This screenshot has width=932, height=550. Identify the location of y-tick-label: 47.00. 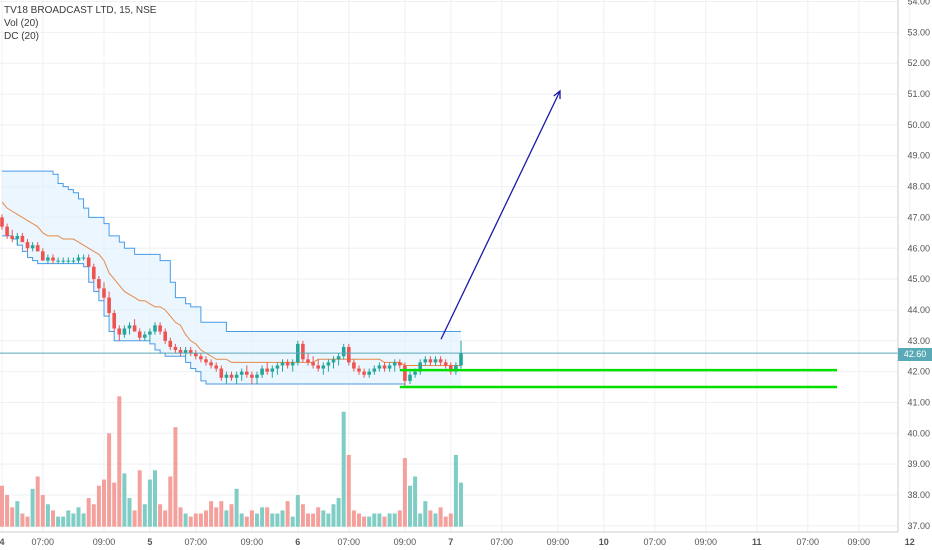
(918, 217).